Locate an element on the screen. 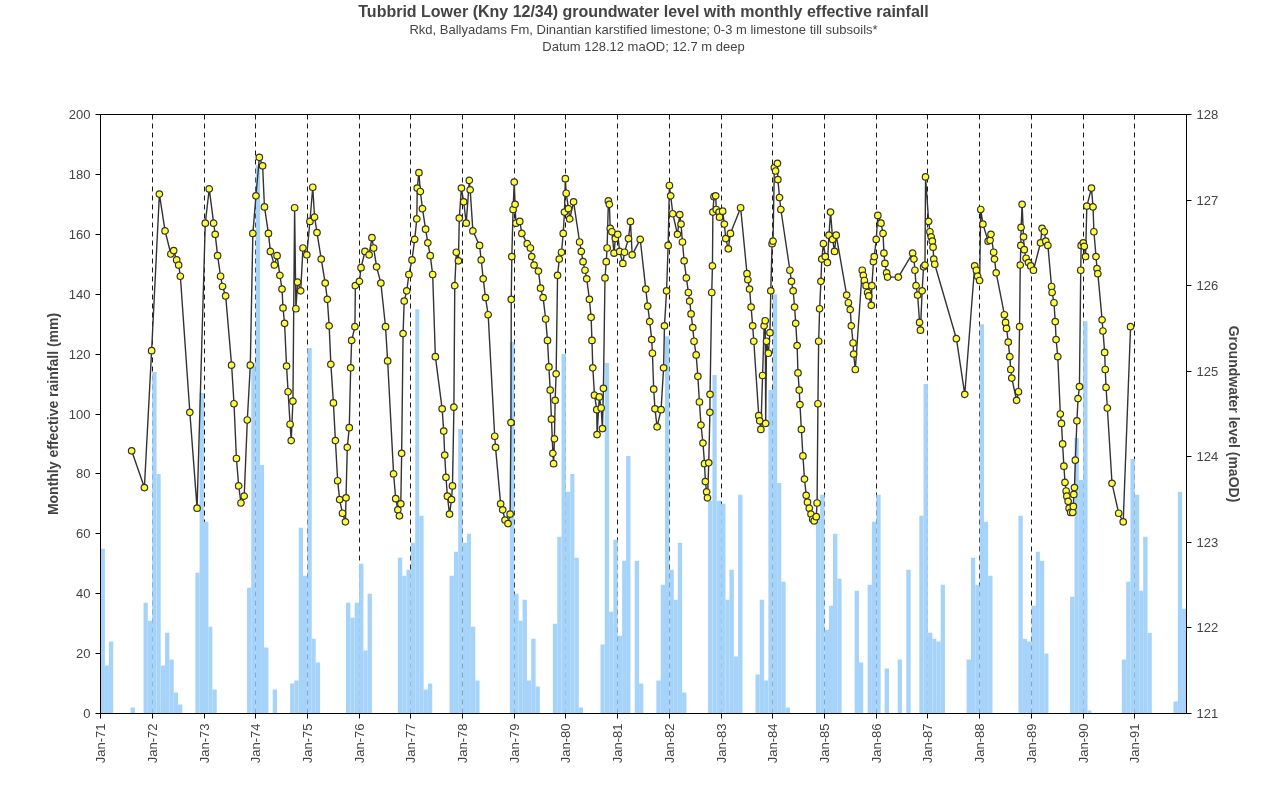  x-tick-label: Jan-74 is located at coordinates (256, 743).